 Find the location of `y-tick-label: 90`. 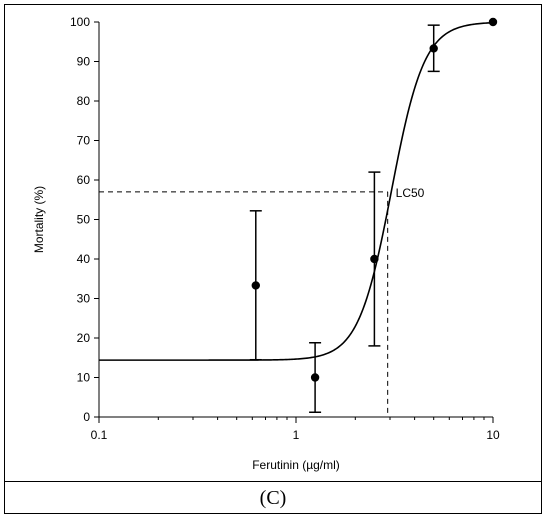

y-tick-label: 90 is located at coordinates (84, 62).